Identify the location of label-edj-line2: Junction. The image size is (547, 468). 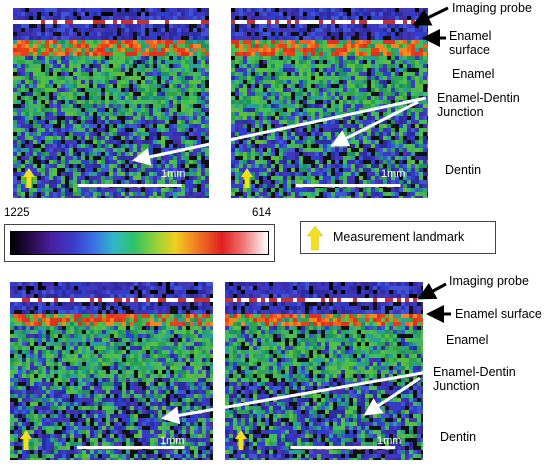
(460, 112).